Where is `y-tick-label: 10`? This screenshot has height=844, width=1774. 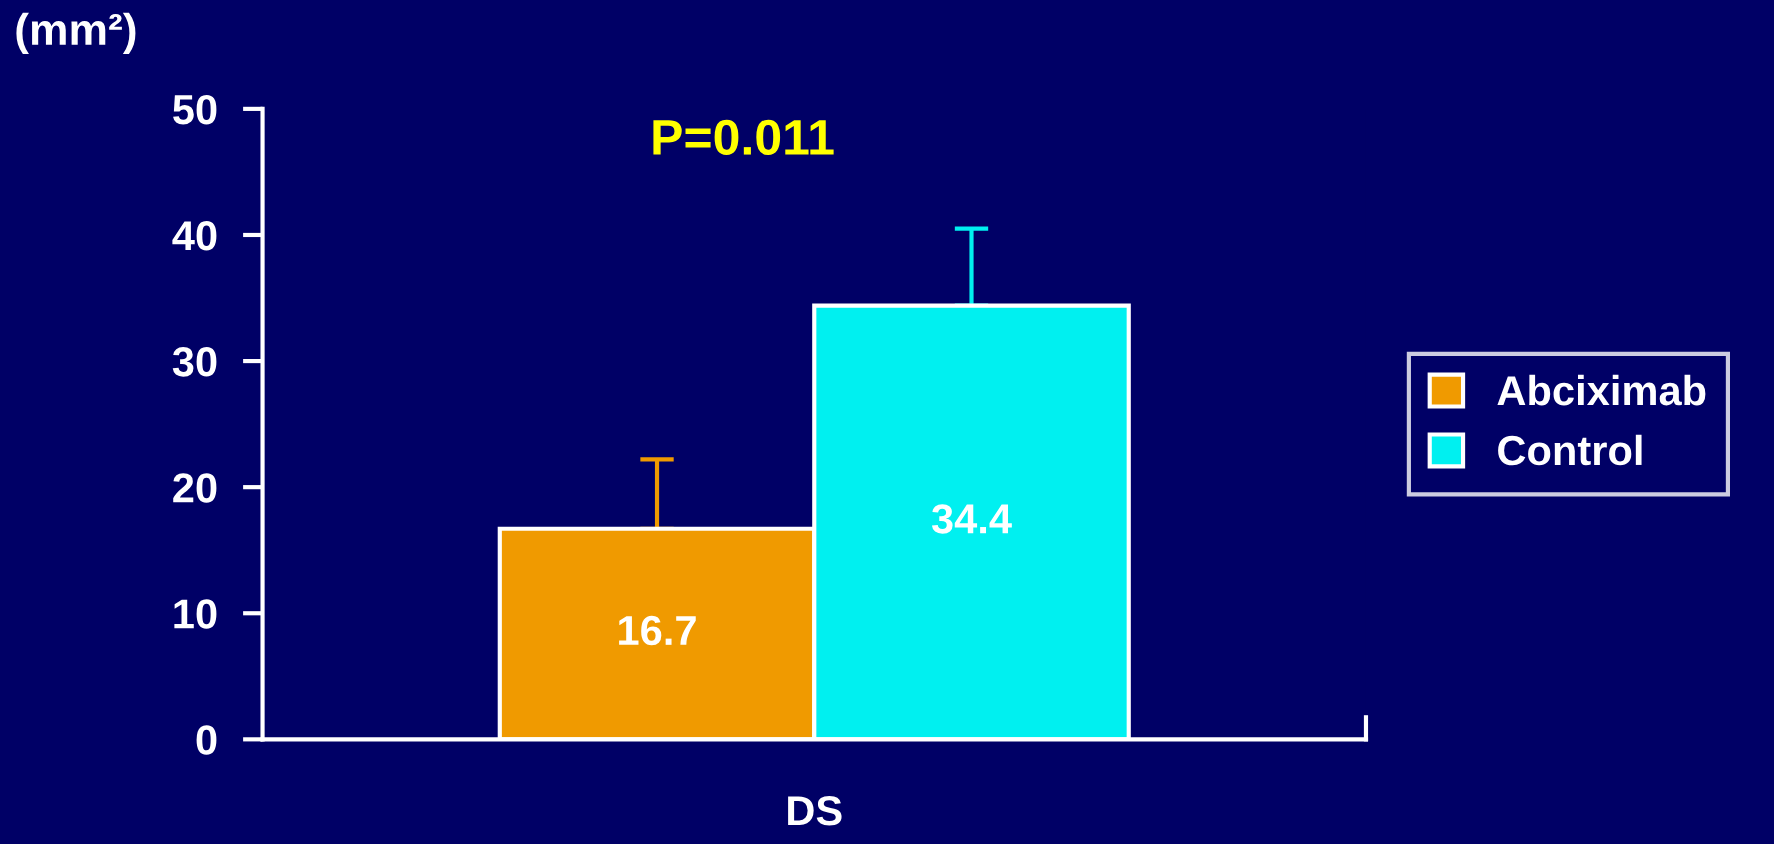 y-tick-label: 10 is located at coordinates (195, 614).